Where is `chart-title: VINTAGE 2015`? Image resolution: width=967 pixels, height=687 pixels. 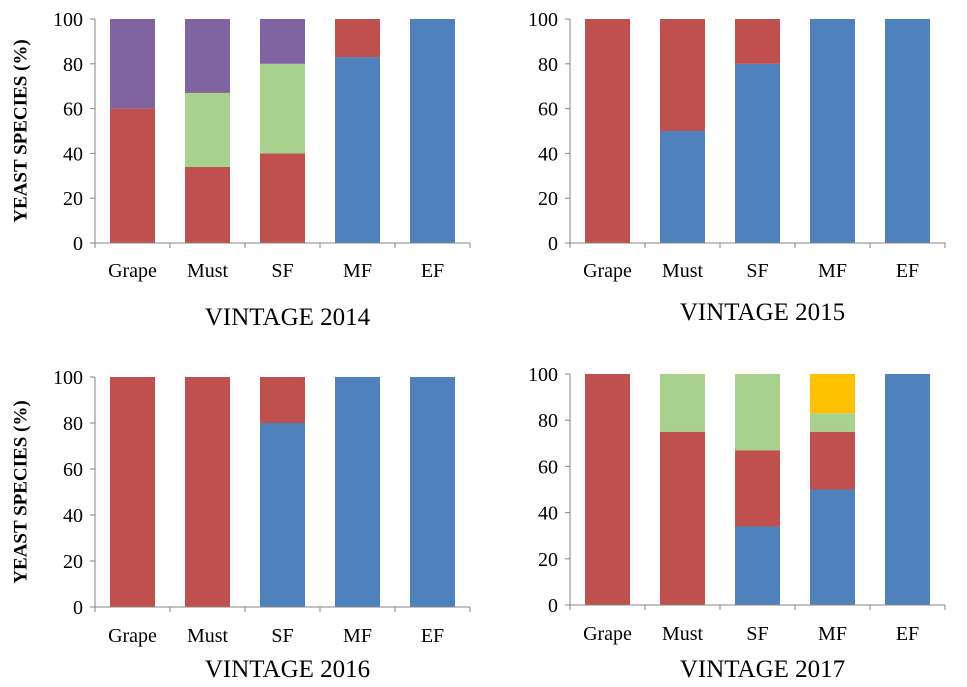 chart-title: VINTAGE 2015 is located at coordinates (762, 312).